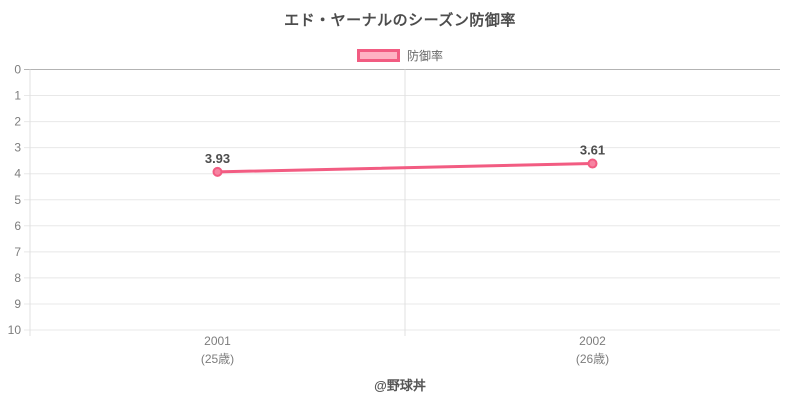  I want to click on legend: 防御率, so click(400, 55).